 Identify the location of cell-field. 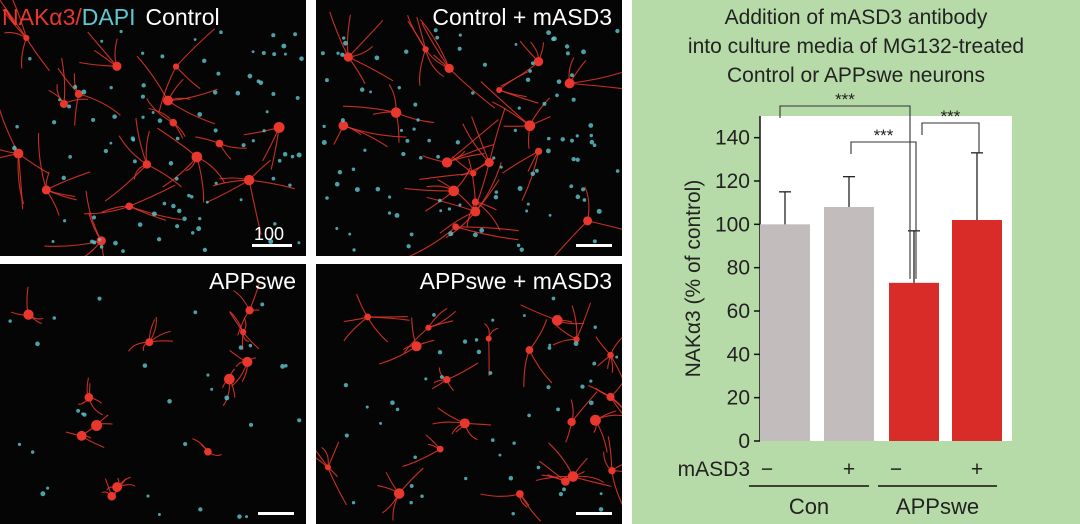
(155, 401).